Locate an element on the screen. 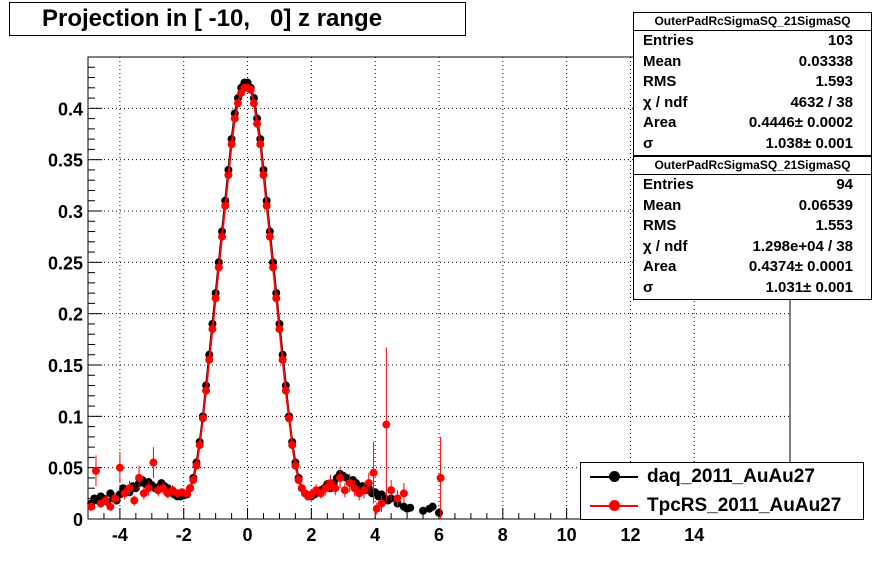  stats-label: Entries is located at coordinates (668, 40).